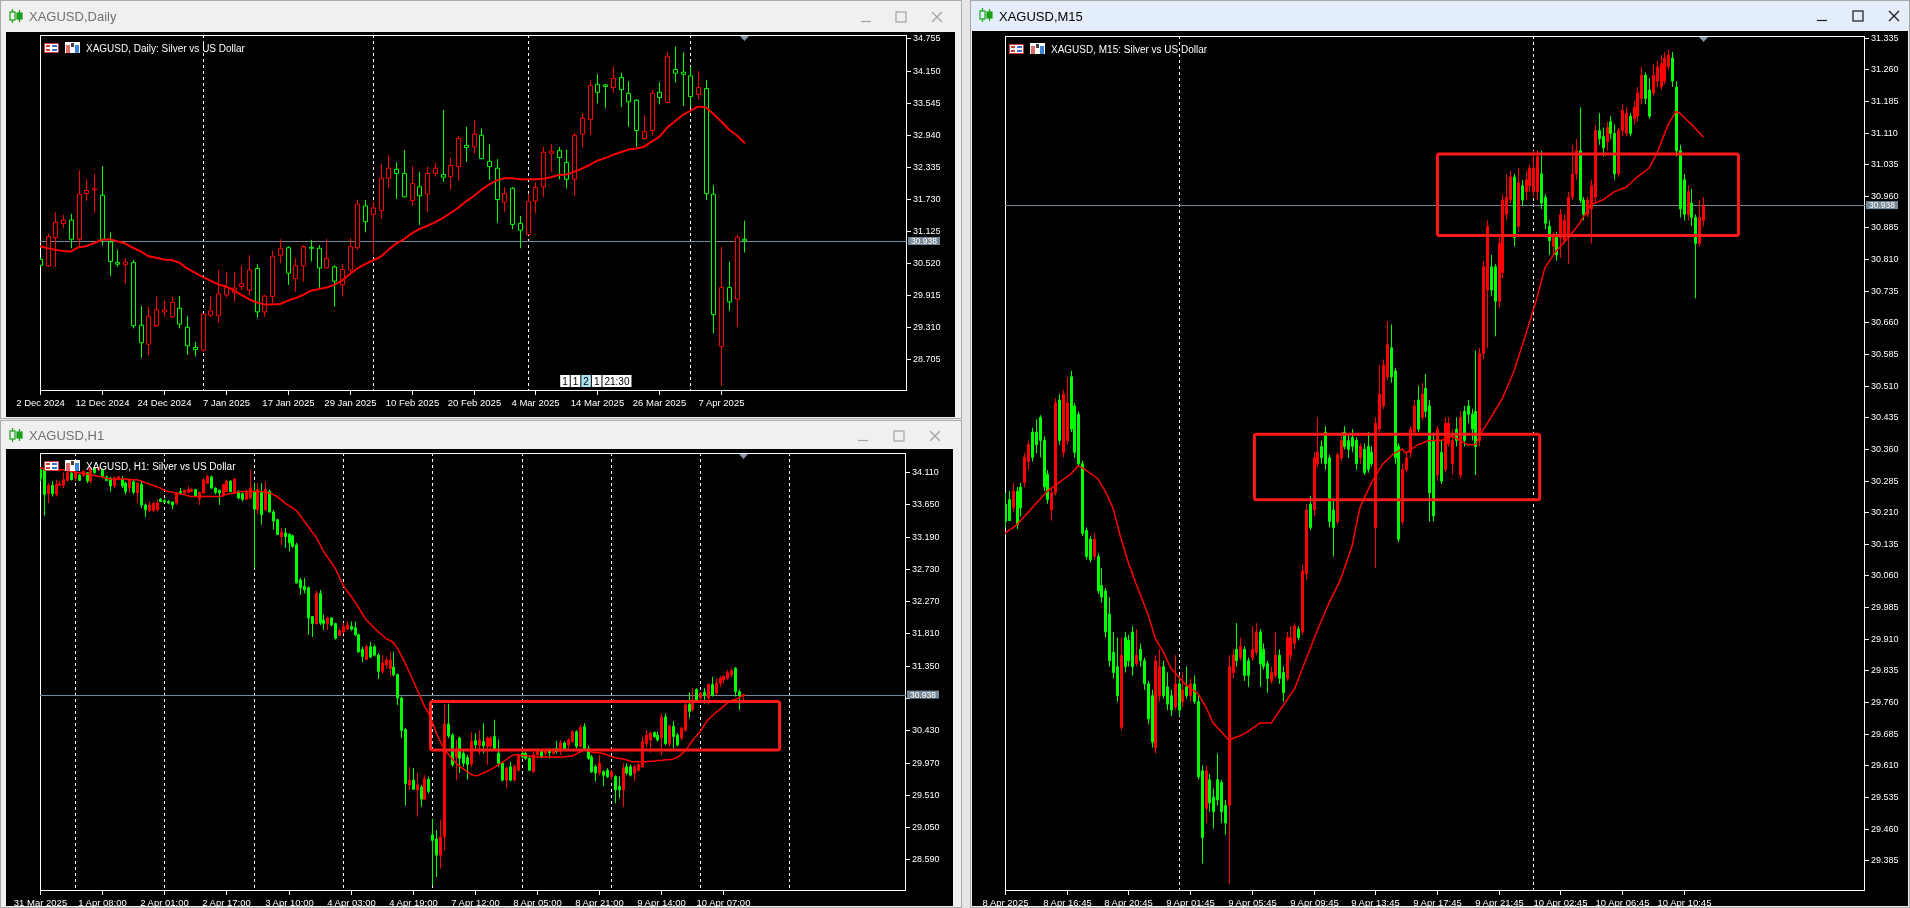  I want to click on x-tick-label: 7 Apr 12:00, so click(475, 902).